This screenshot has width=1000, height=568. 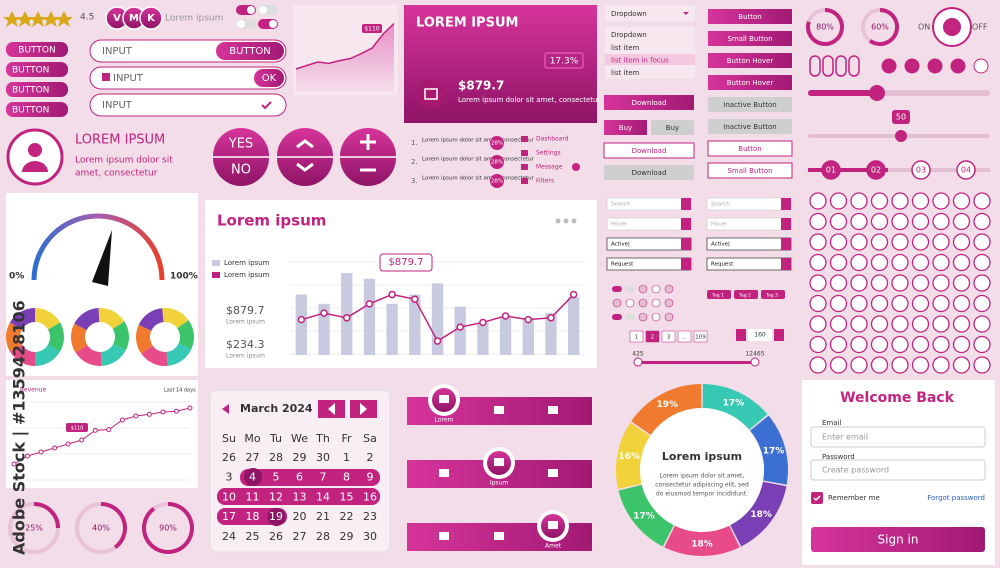 What do you see at coordinates (253, 536) in the screenshot?
I see `calendar-day: 25` at bounding box center [253, 536].